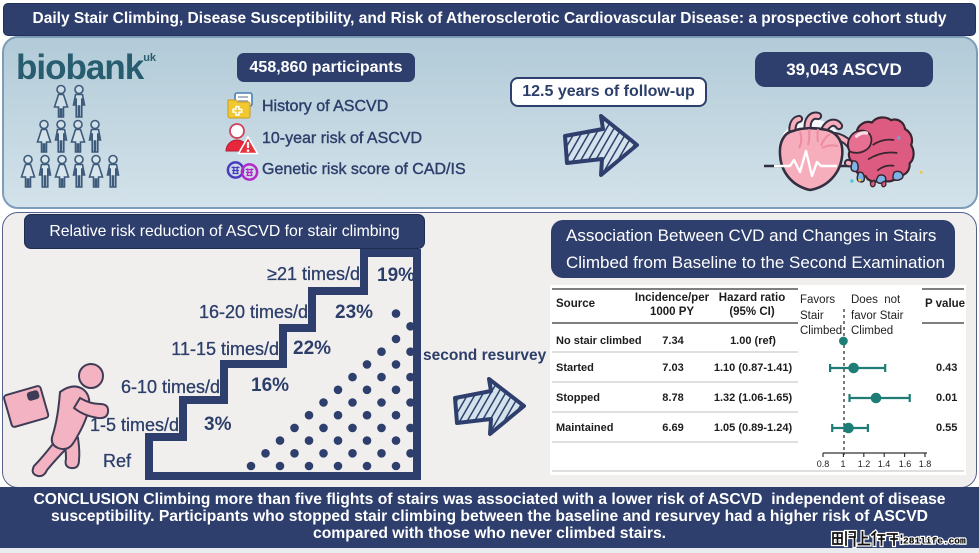  What do you see at coordinates (934, 541) in the screenshot?
I see `svg-text: 281life.com` at bounding box center [934, 541].